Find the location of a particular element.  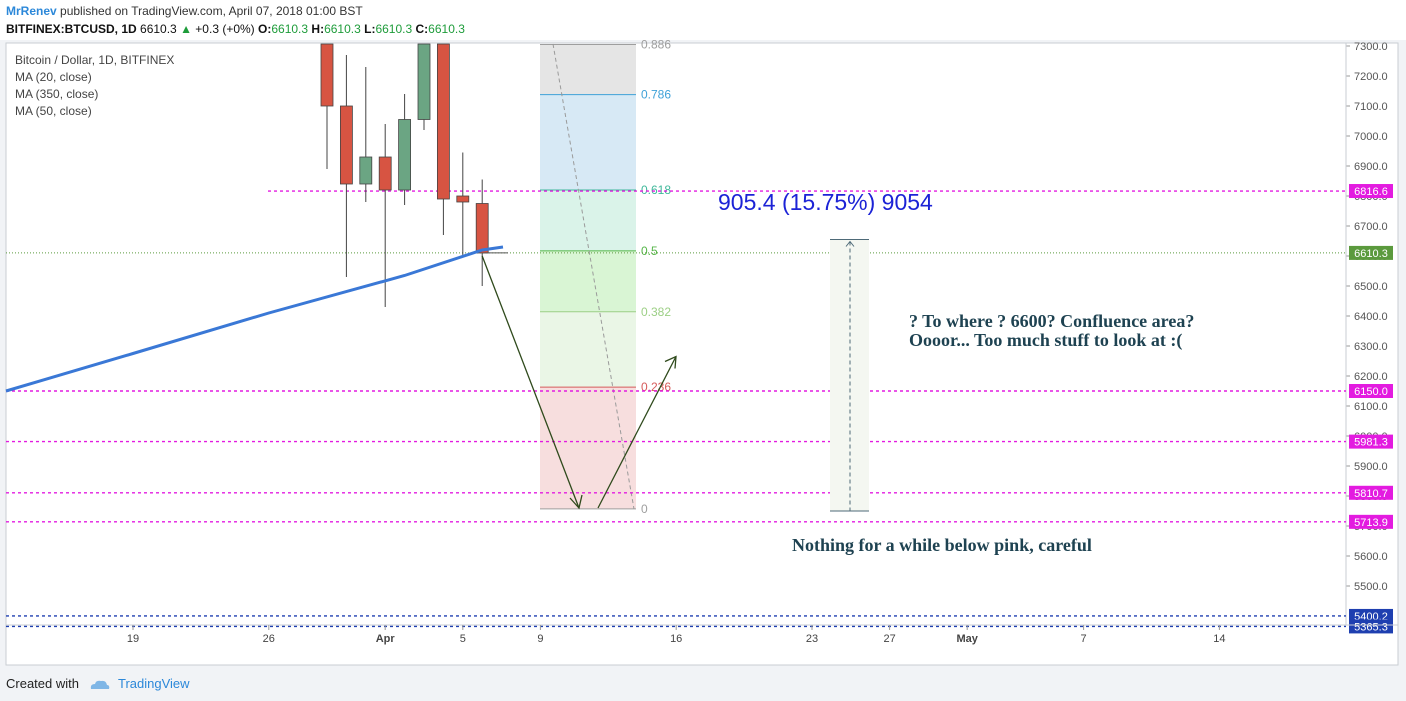

level-tag-text: 6150.0 is located at coordinates (1371, 392).